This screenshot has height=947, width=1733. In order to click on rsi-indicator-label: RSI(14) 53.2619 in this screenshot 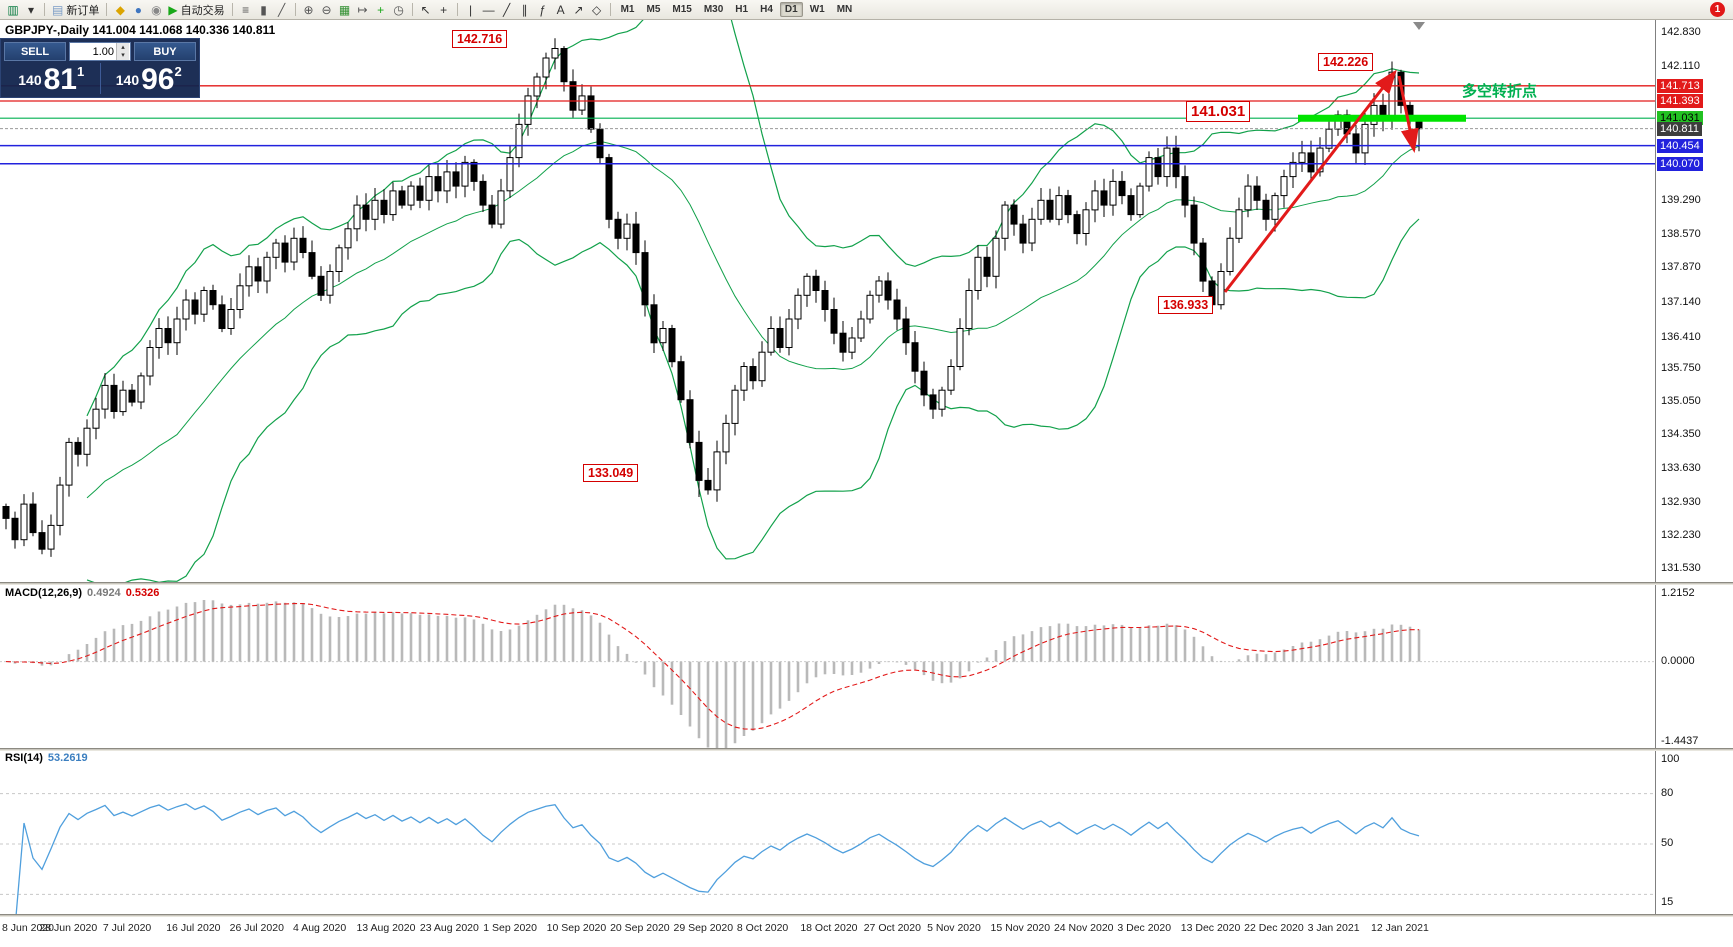, I will do `click(46, 758)`.